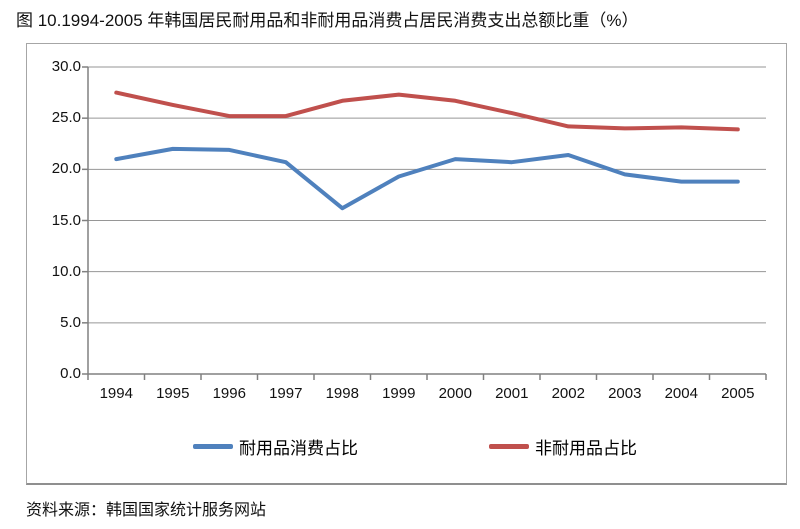 The width and height of the screenshot is (800, 529). I want to click on x-tick-label: 2003, so click(625, 393).